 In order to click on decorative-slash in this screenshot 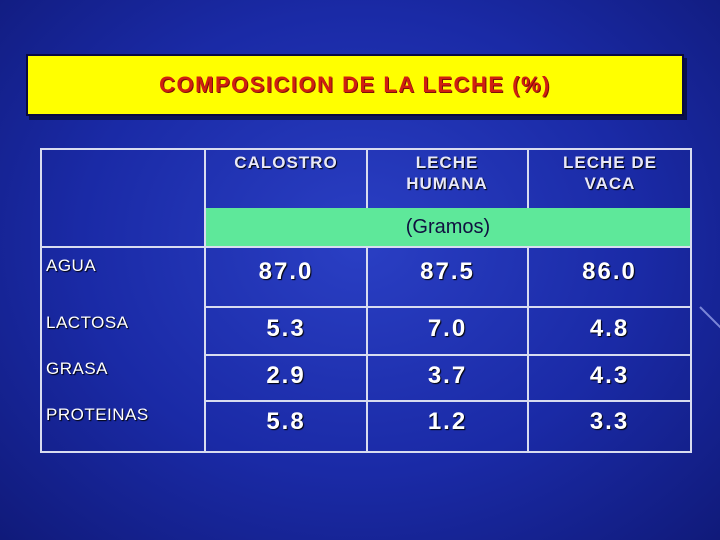, I will do `click(709, 317)`.